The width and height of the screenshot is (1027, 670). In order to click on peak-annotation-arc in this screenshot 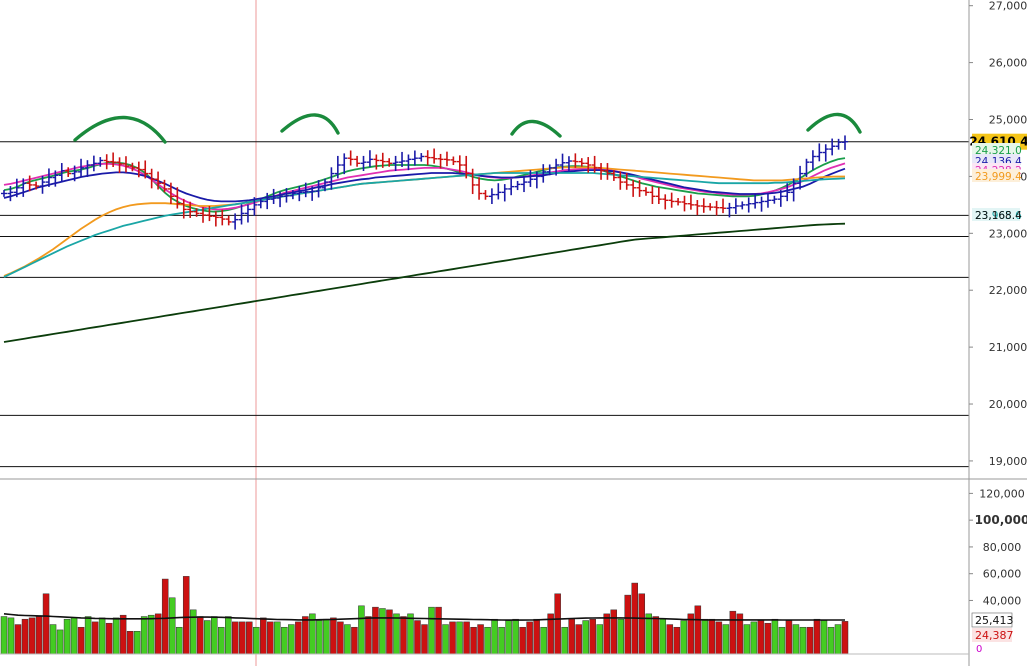, I will do `click(120, 129)`.